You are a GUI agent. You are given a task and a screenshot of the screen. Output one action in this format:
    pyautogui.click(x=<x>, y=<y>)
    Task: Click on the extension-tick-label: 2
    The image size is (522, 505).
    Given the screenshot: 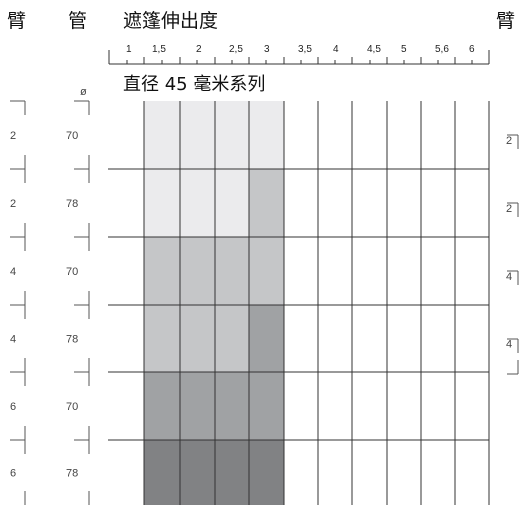 What is the action you would take?
    pyautogui.click(x=199, y=49)
    